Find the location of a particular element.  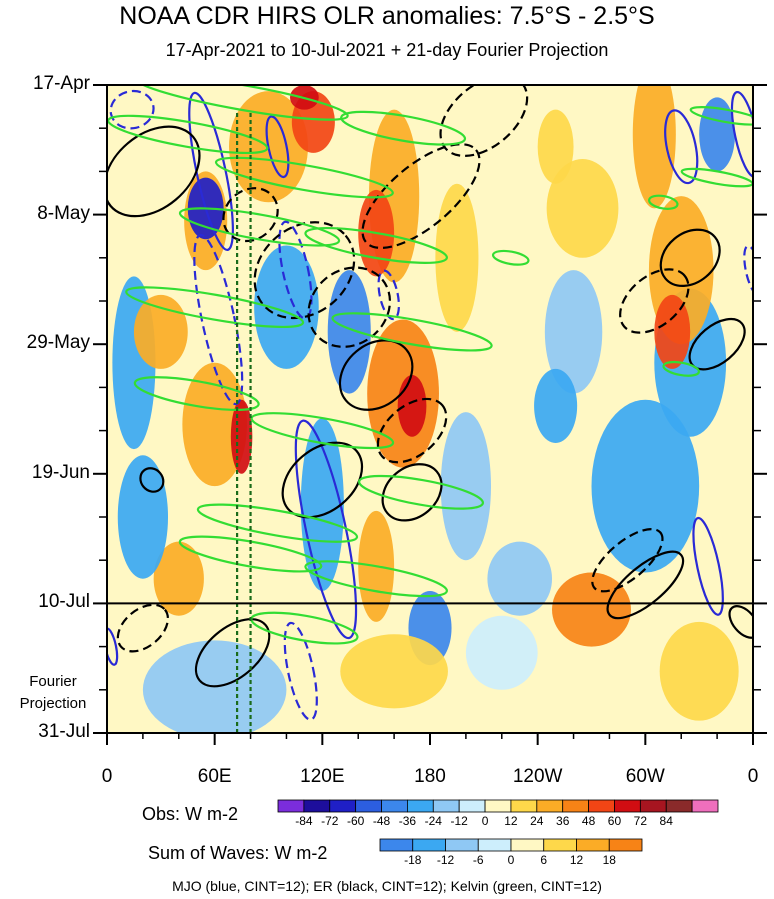

y-tick-label: 10-Jul is located at coordinates (64, 602).